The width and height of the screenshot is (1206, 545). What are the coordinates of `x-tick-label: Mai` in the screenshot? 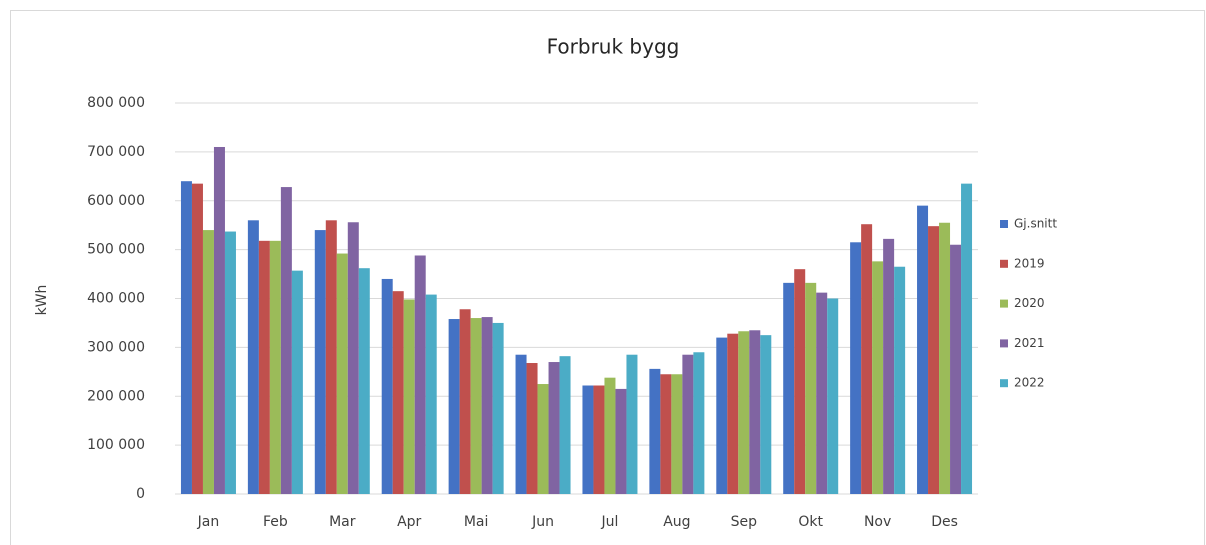 It's located at (476, 522).